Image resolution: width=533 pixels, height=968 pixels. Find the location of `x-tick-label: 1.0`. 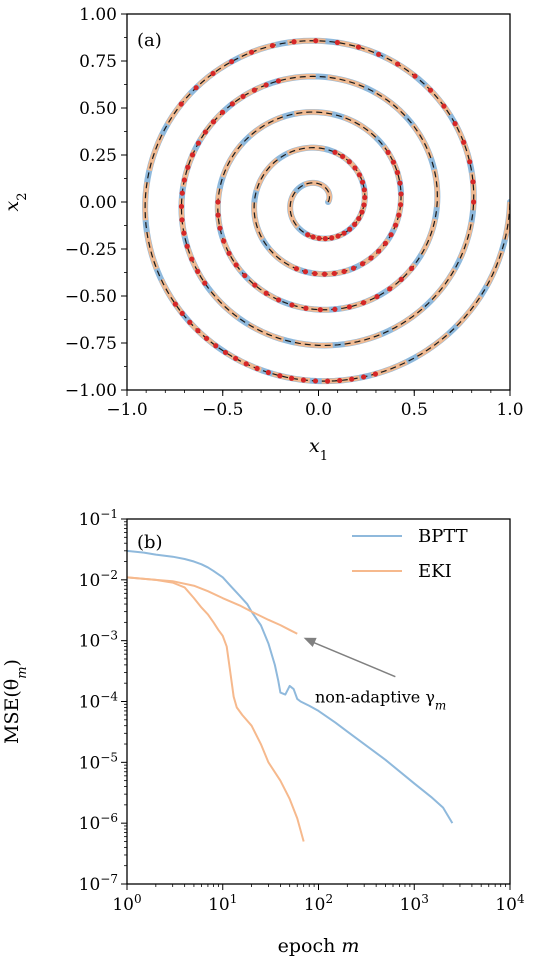

x-tick-label: 1.0 is located at coordinates (509, 410).